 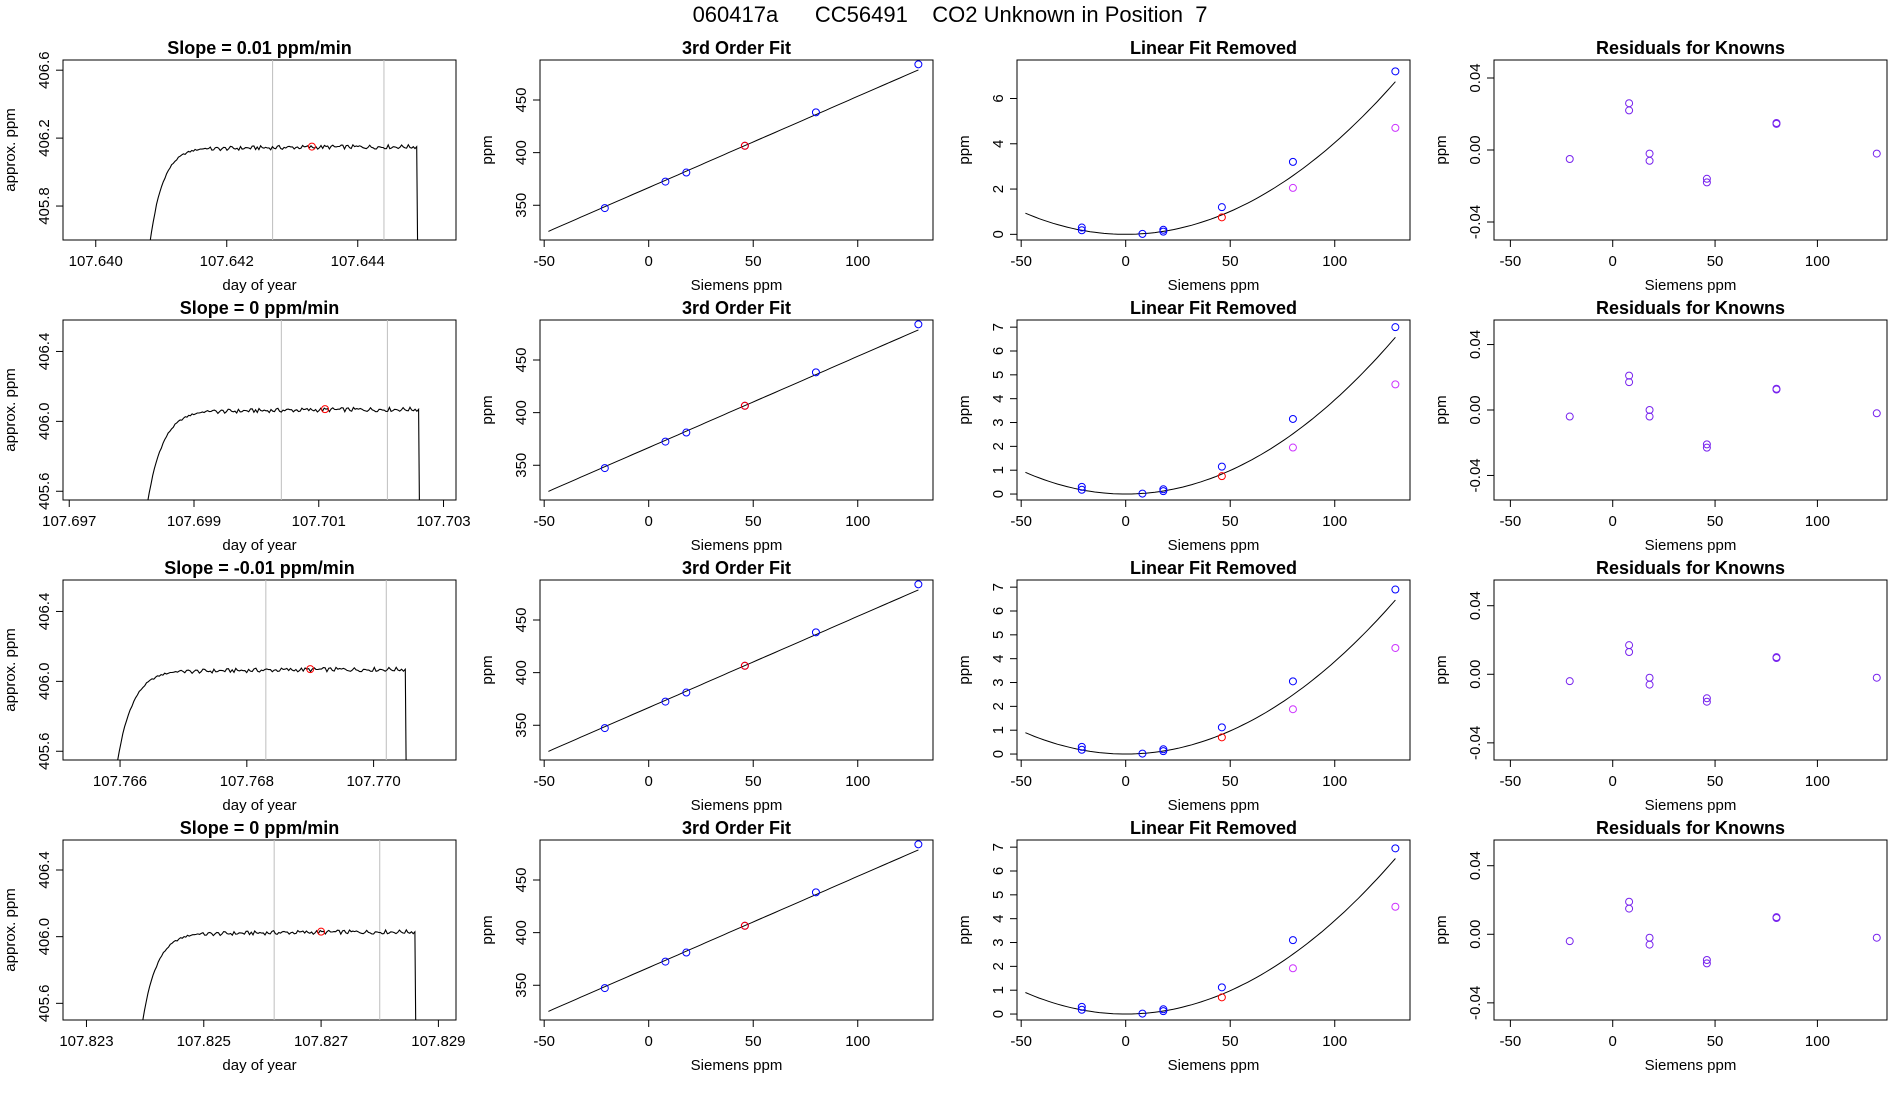 What do you see at coordinates (998, 327) in the screenshot?
I see `y-tick-label: 7` at bounding box center [998, 327].